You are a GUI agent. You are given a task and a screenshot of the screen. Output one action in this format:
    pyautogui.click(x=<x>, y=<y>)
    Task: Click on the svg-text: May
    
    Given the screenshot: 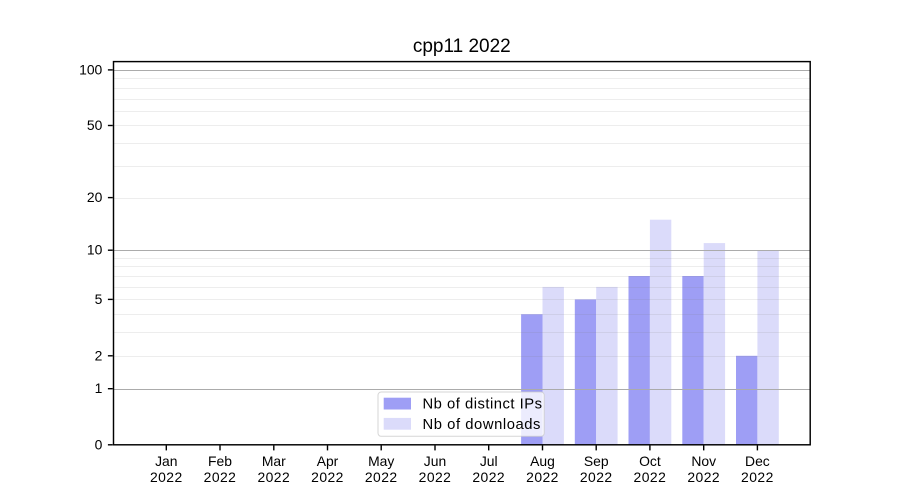 What is the action you would take?
    pyautogui.click(x=381, y=461)
    